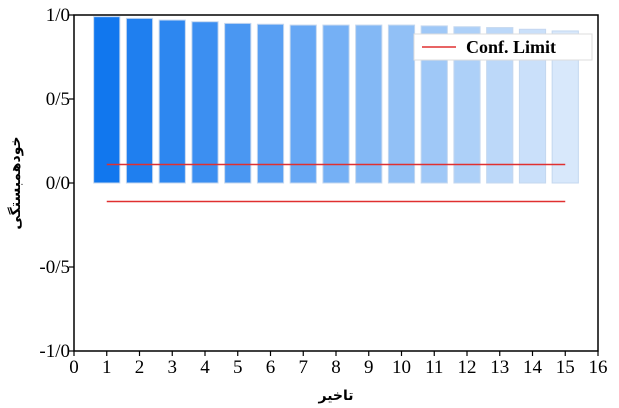 This screenshot has width=619, height=408. What do you see at coordinates (304, 367) in the screenshot?
I see `x-tick-label: 7` at bounding box center [304, 367].